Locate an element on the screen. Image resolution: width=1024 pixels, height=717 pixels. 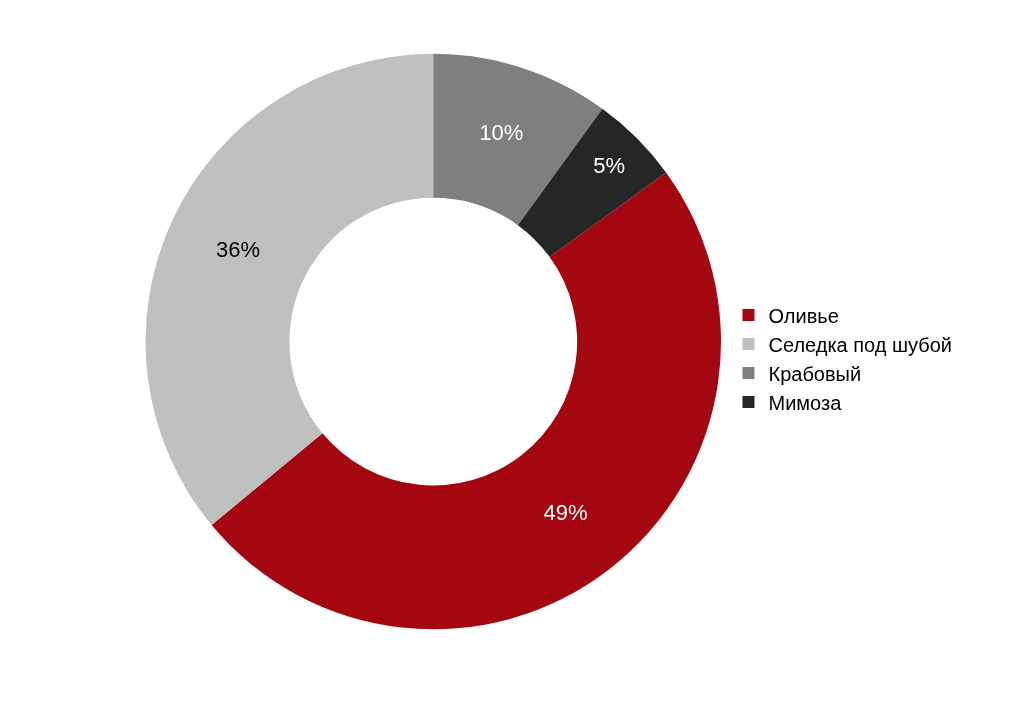
legend-label: Селедка под шубой is located at coordinates (860, 344).